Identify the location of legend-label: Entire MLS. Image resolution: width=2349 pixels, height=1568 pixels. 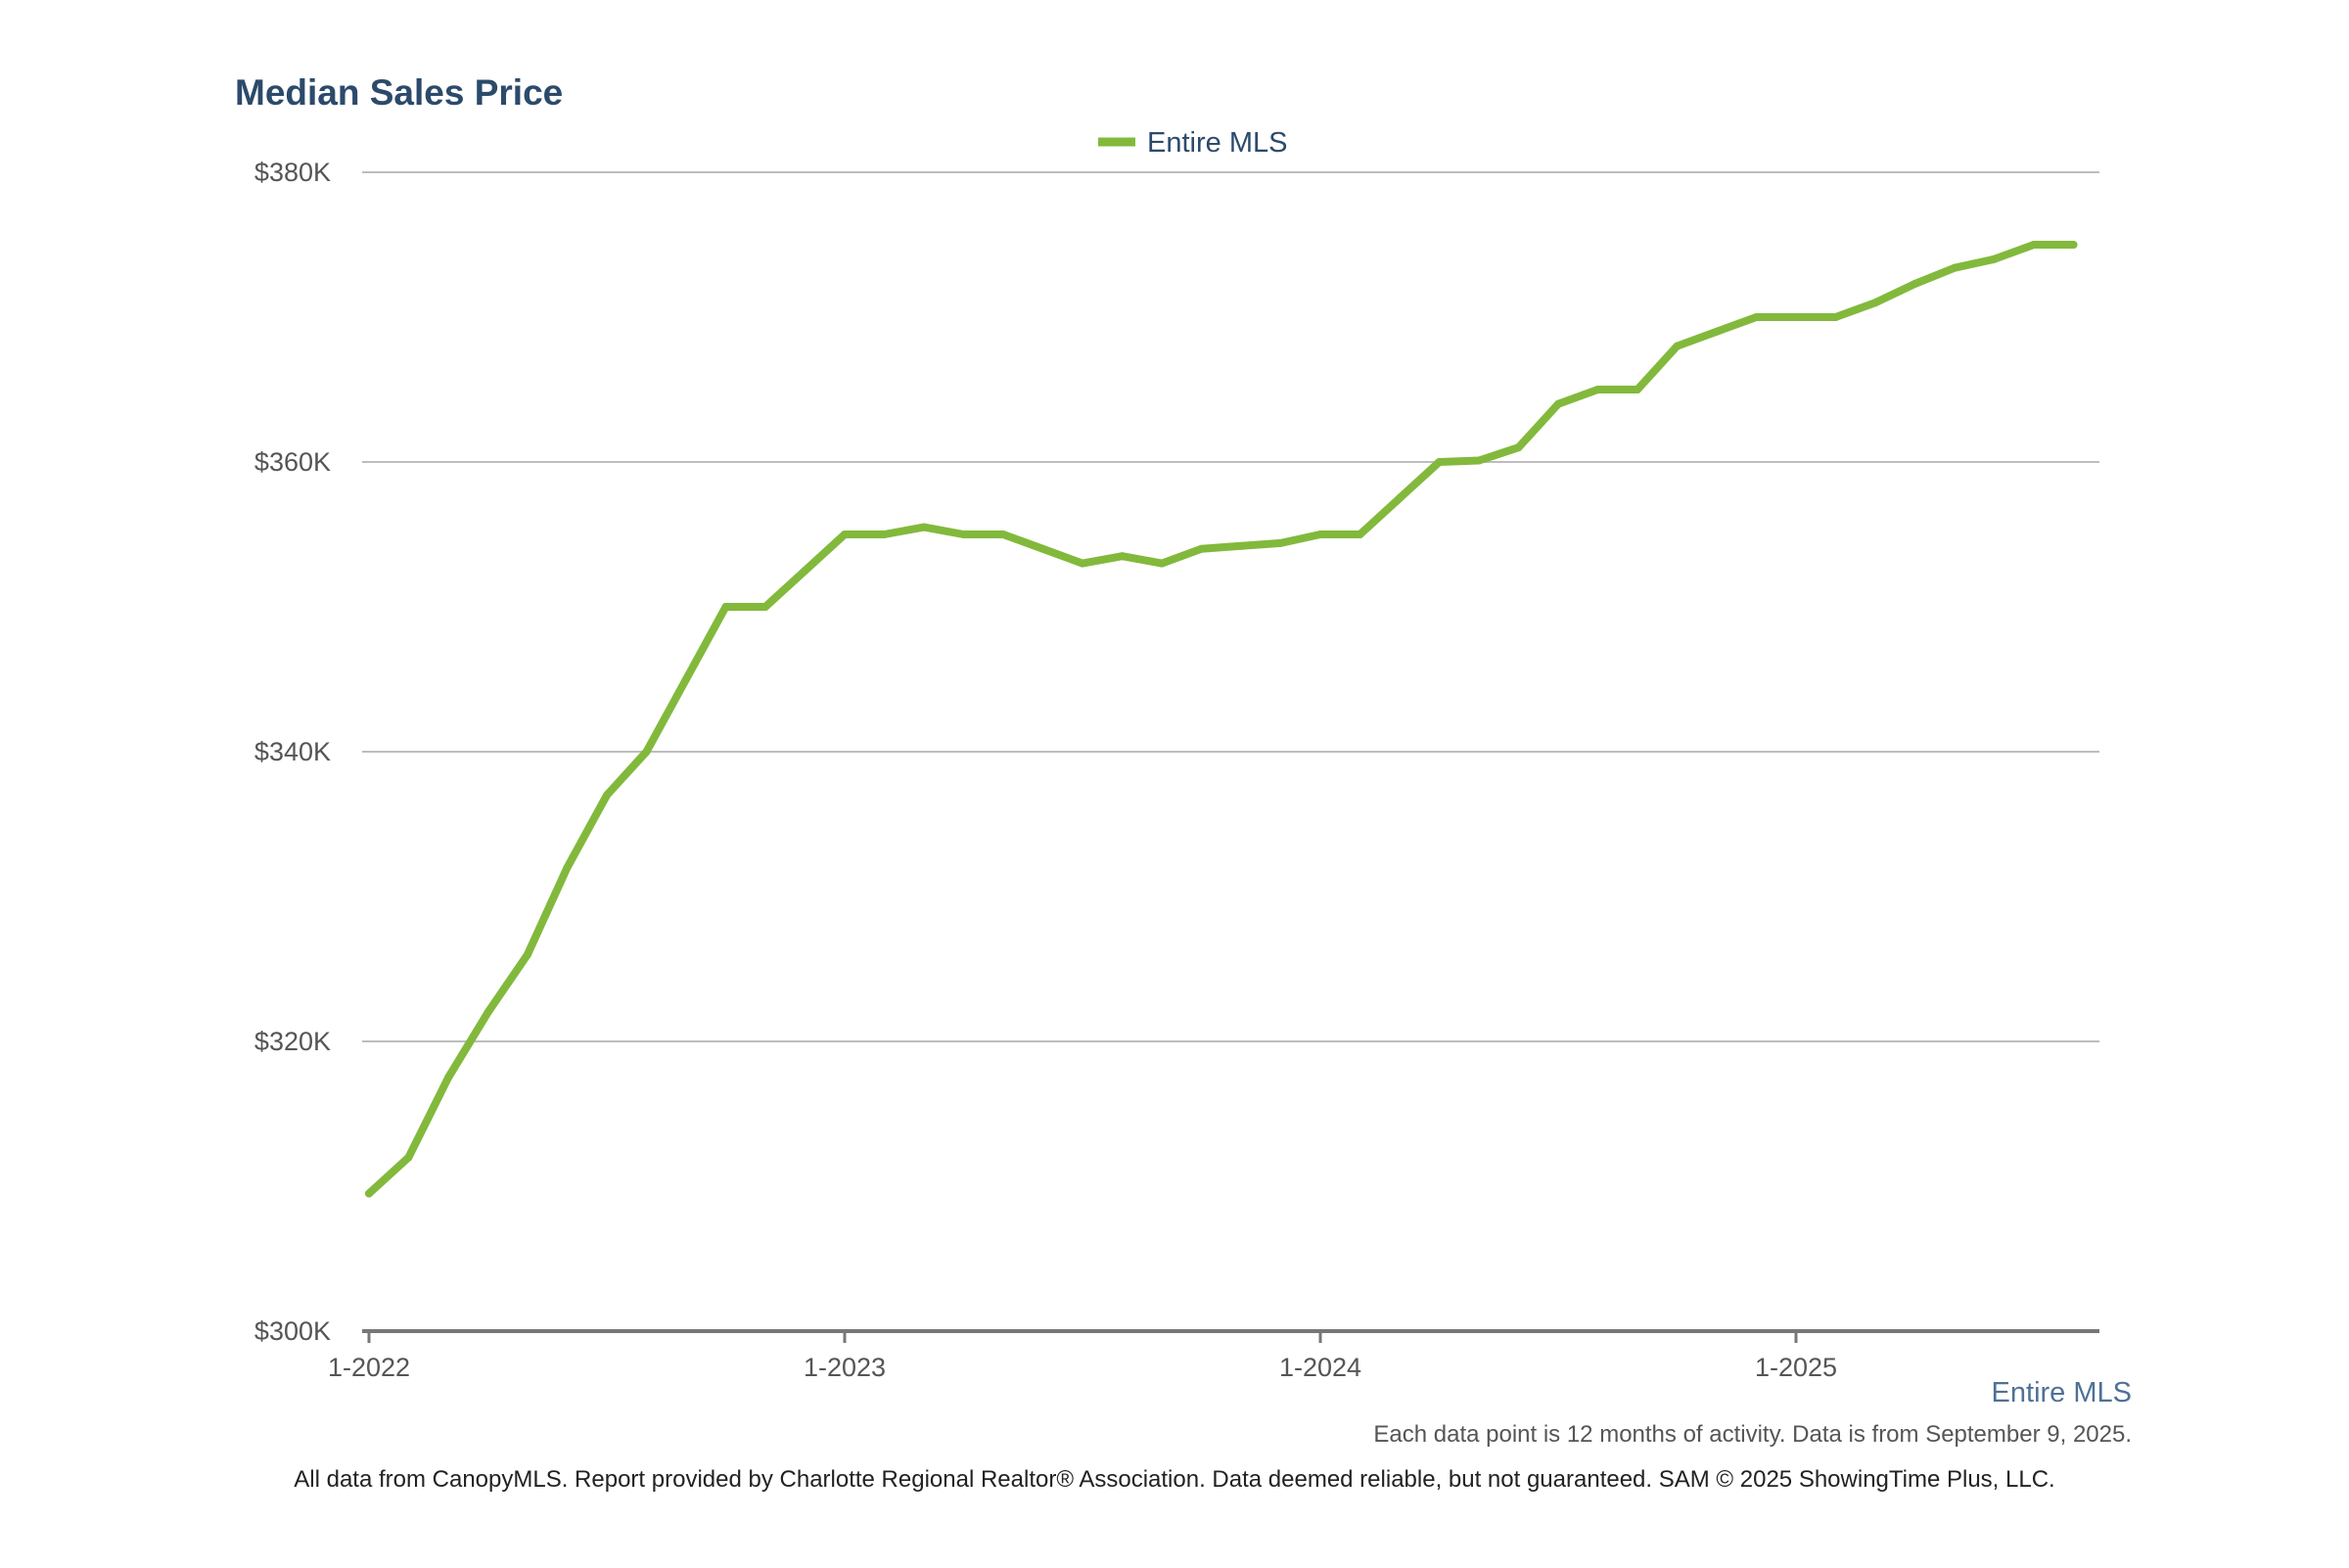
(1217, 143).